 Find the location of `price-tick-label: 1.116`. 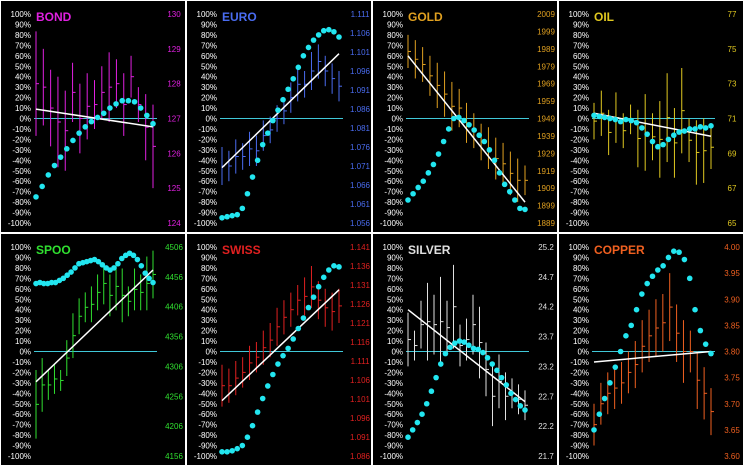

price-tick-label: 1.116 is located at coordinates (360, 342).